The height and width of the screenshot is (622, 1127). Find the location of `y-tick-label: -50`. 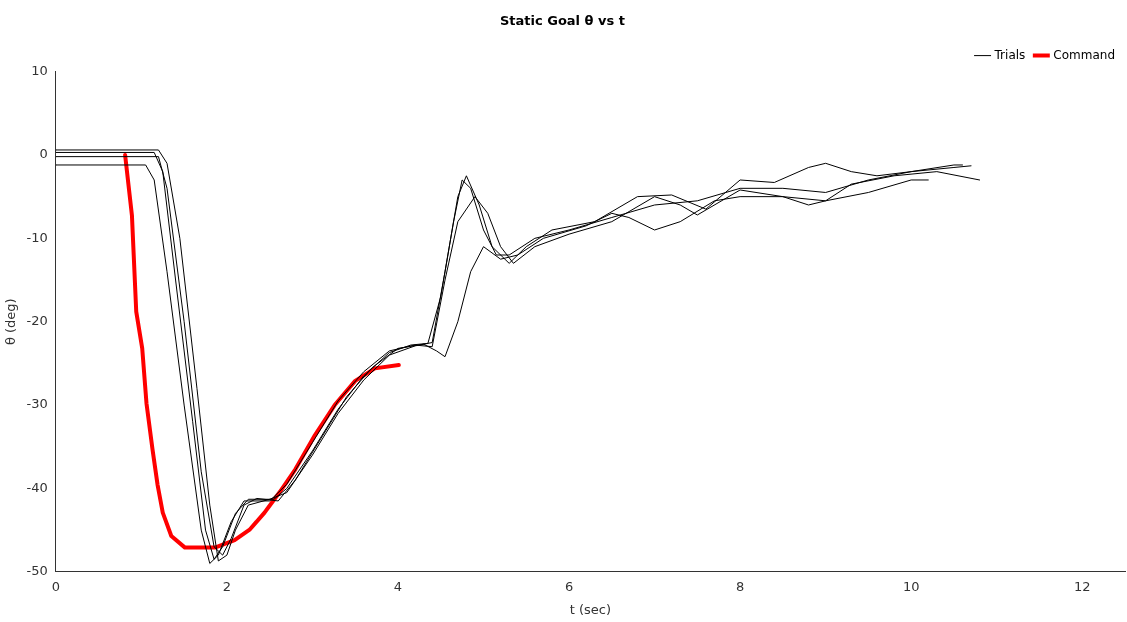

y-tick-label: -50 is located at coordinates (37, 571).